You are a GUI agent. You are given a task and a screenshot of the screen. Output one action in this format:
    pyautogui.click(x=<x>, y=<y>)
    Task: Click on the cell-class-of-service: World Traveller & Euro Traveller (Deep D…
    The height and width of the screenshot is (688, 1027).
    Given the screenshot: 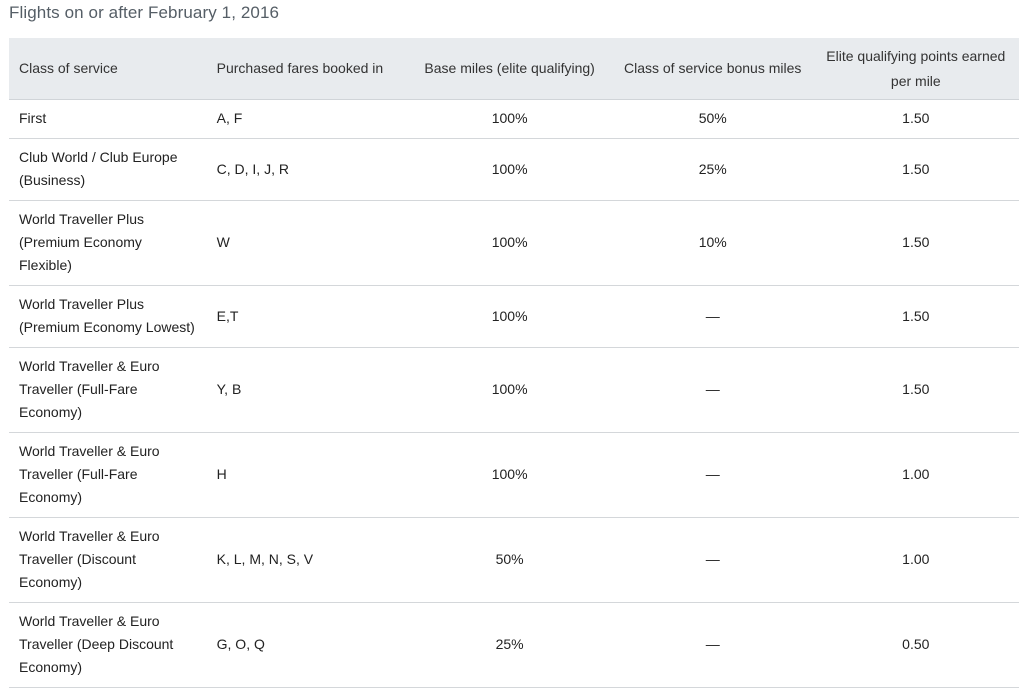 What is the action you would take?
    pyautogui.click(x=108, y=645)
    